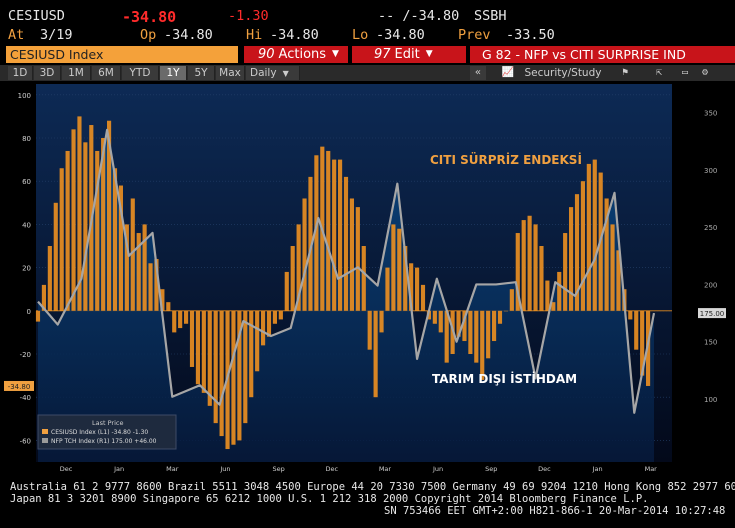 Image resolution: width=735 pixels, height=528 pixels. What do you see at coordinates (419, 16) in the screenshot?
I see `bid-ask: -- /-34.80` at bounding box center [419, 16].